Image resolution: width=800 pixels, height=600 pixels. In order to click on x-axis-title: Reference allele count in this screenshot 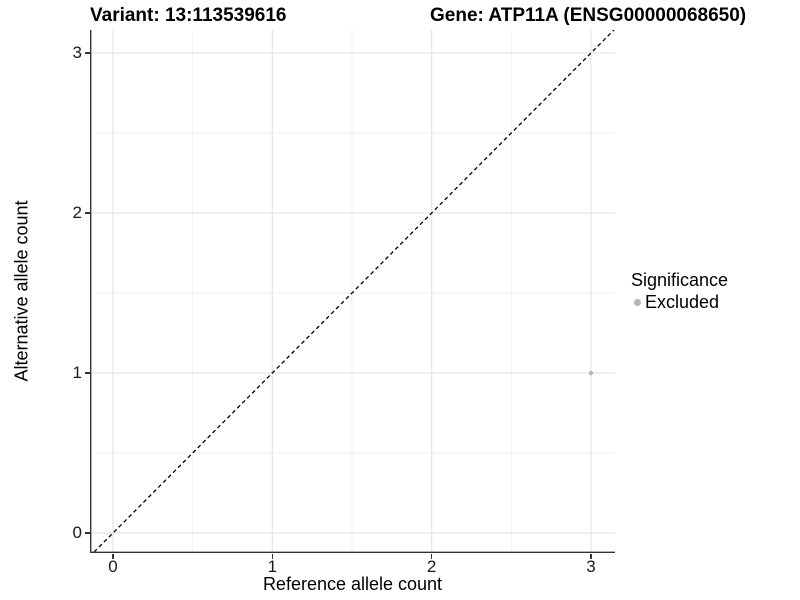, I will do `click(352, 584)`.